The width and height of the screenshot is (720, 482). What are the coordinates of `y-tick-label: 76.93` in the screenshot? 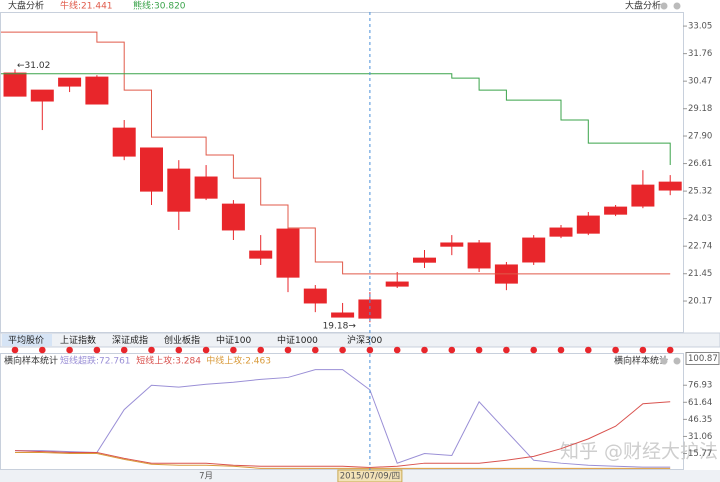 It's located at (700, 386).